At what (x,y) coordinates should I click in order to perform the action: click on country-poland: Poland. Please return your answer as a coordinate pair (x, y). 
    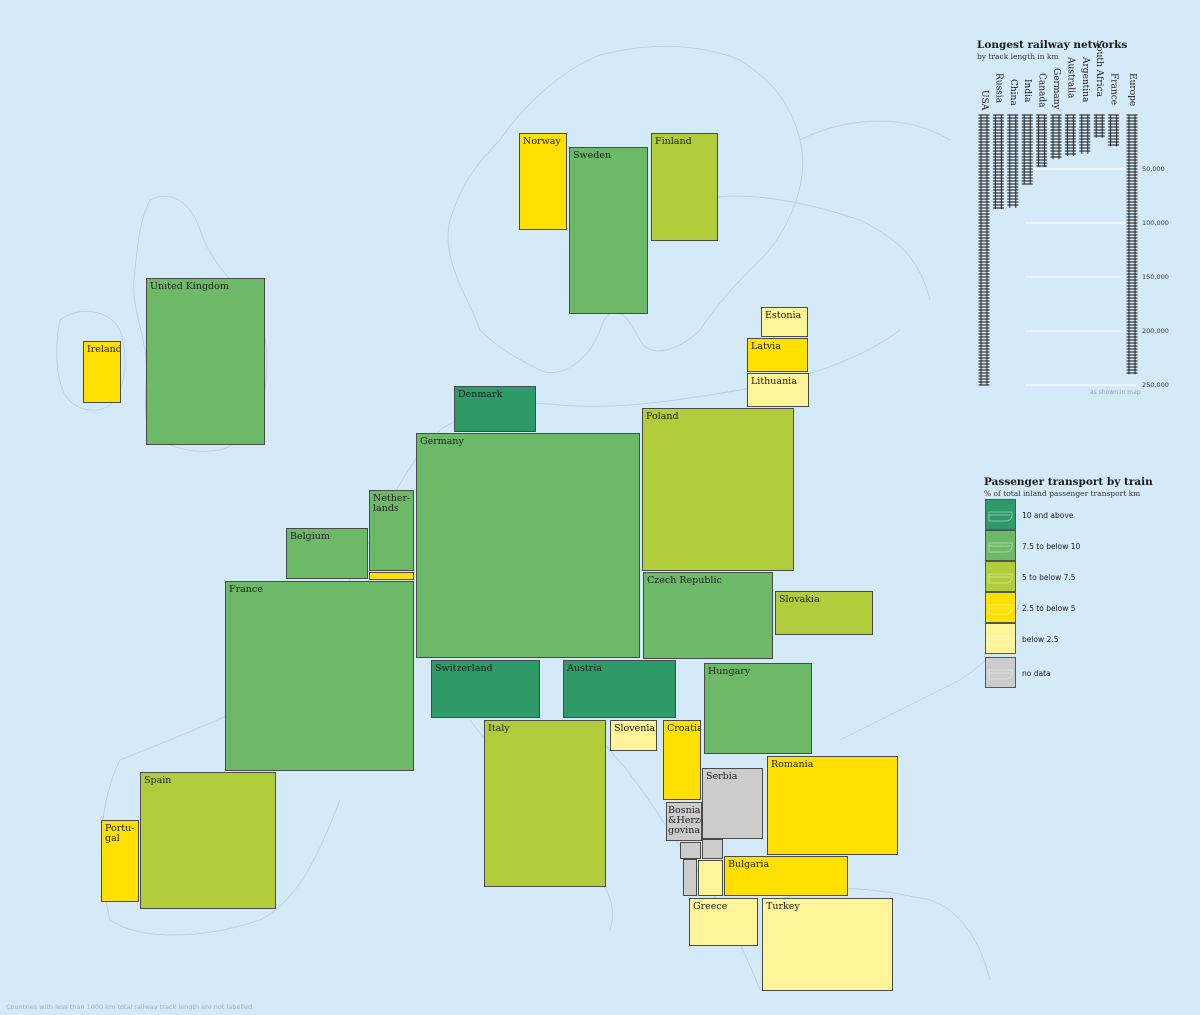
    Looking at the image, I should click on (718, 489).